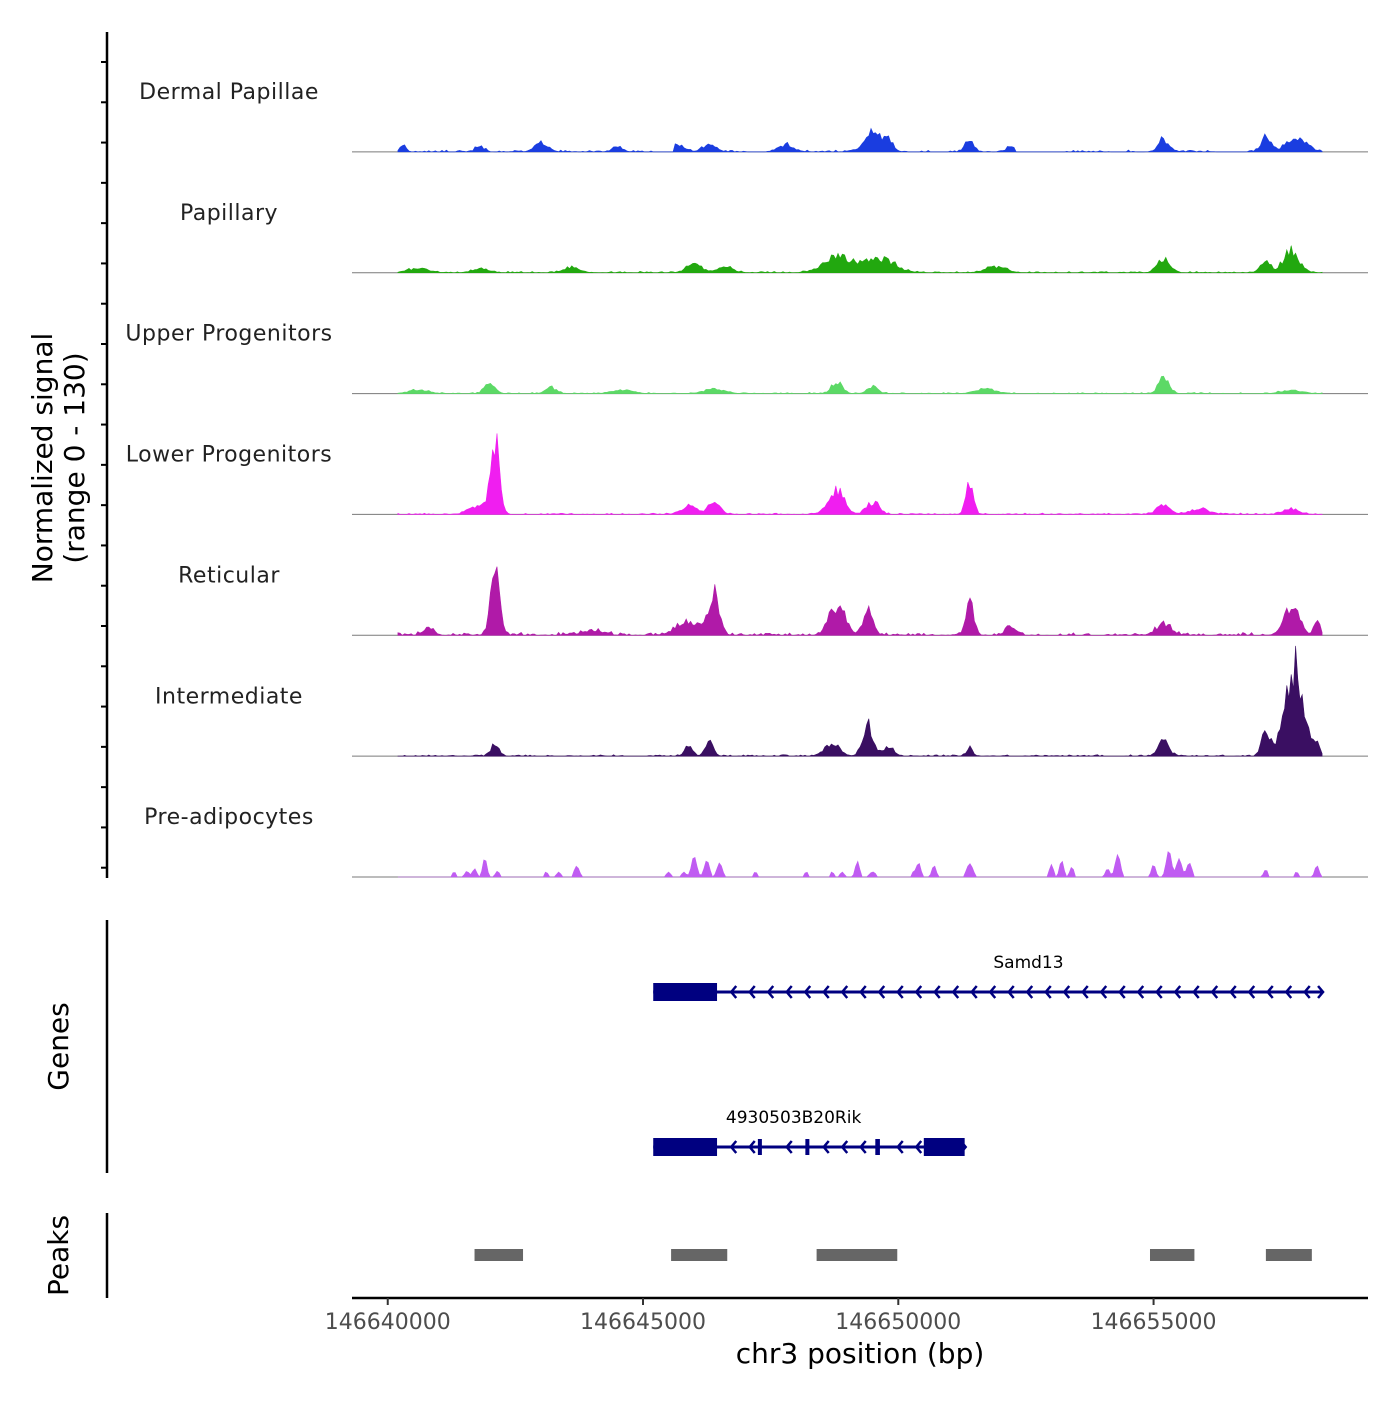  I want to click on x-tick-label: 146655000, so click(1154, 1322).